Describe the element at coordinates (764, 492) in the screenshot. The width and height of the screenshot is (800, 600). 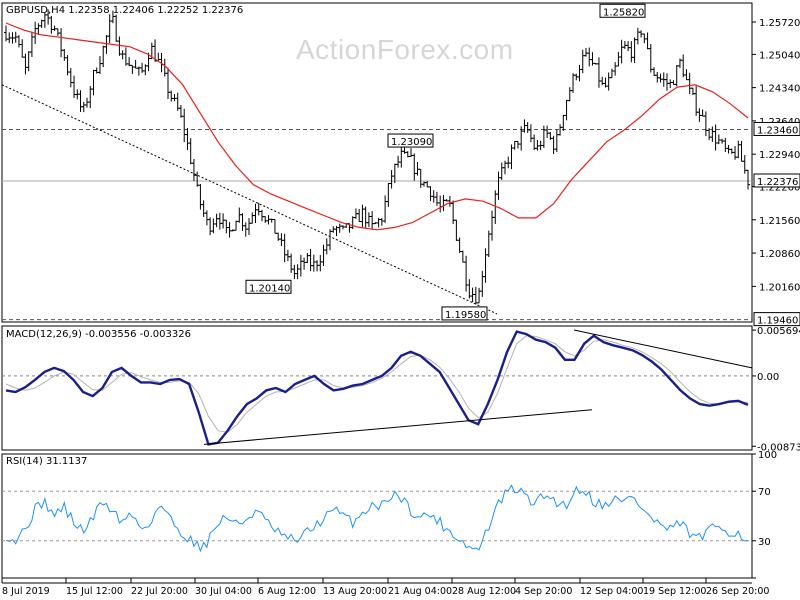
I see `rsi-ytick-label: 70` at that location.